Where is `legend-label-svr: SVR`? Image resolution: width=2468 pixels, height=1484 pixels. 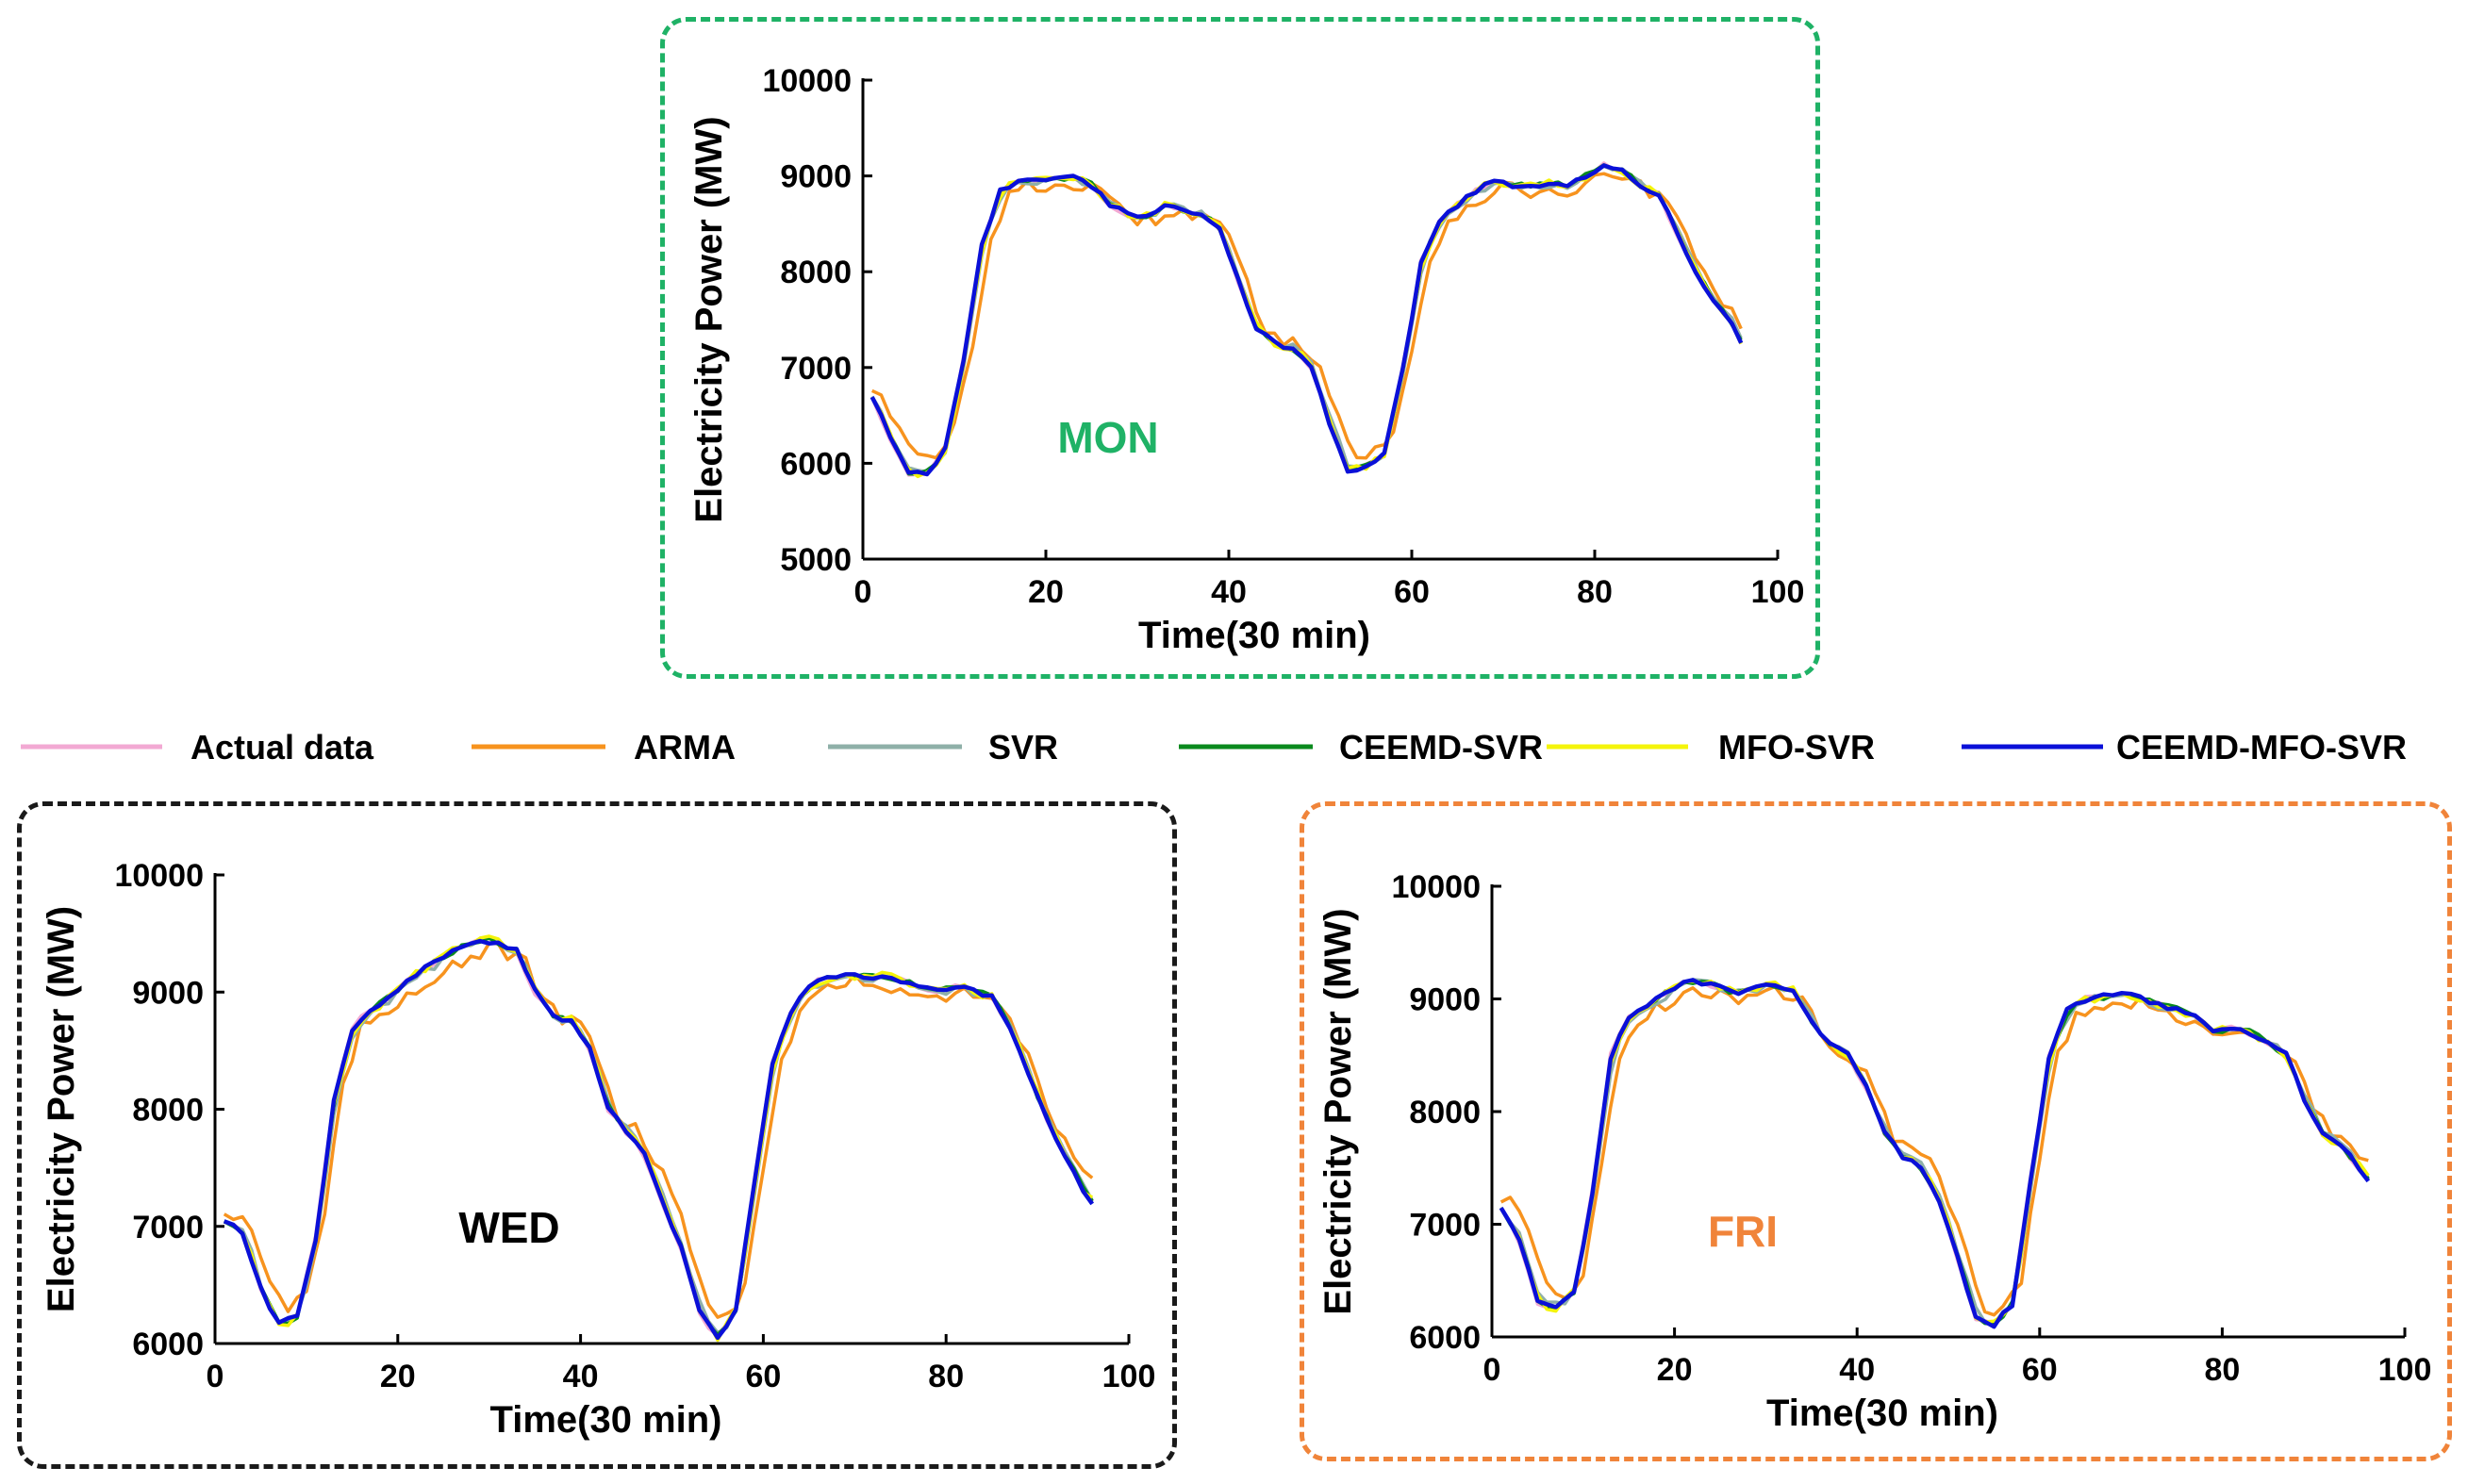
legend-label-svr: SVR is located at coordinates (1023, 747).